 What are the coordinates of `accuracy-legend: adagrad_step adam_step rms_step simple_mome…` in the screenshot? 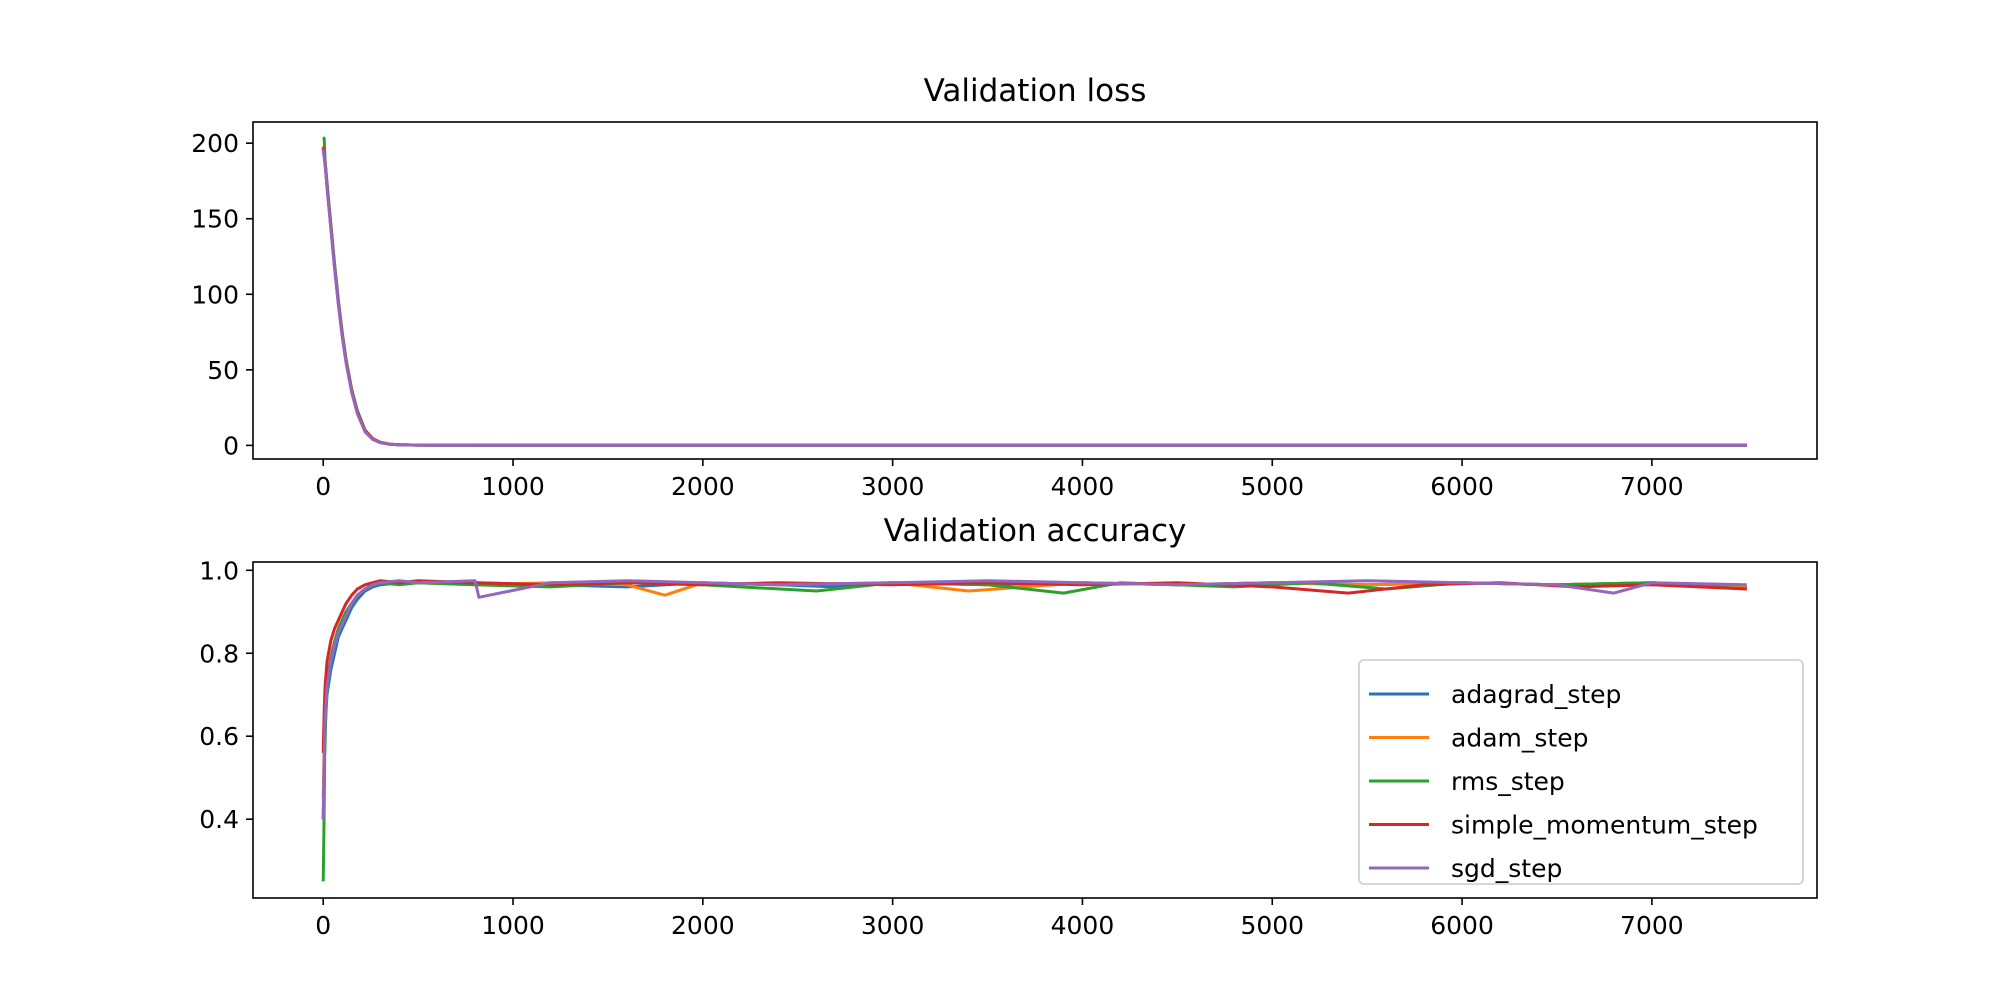 It's located at (1581, 772).